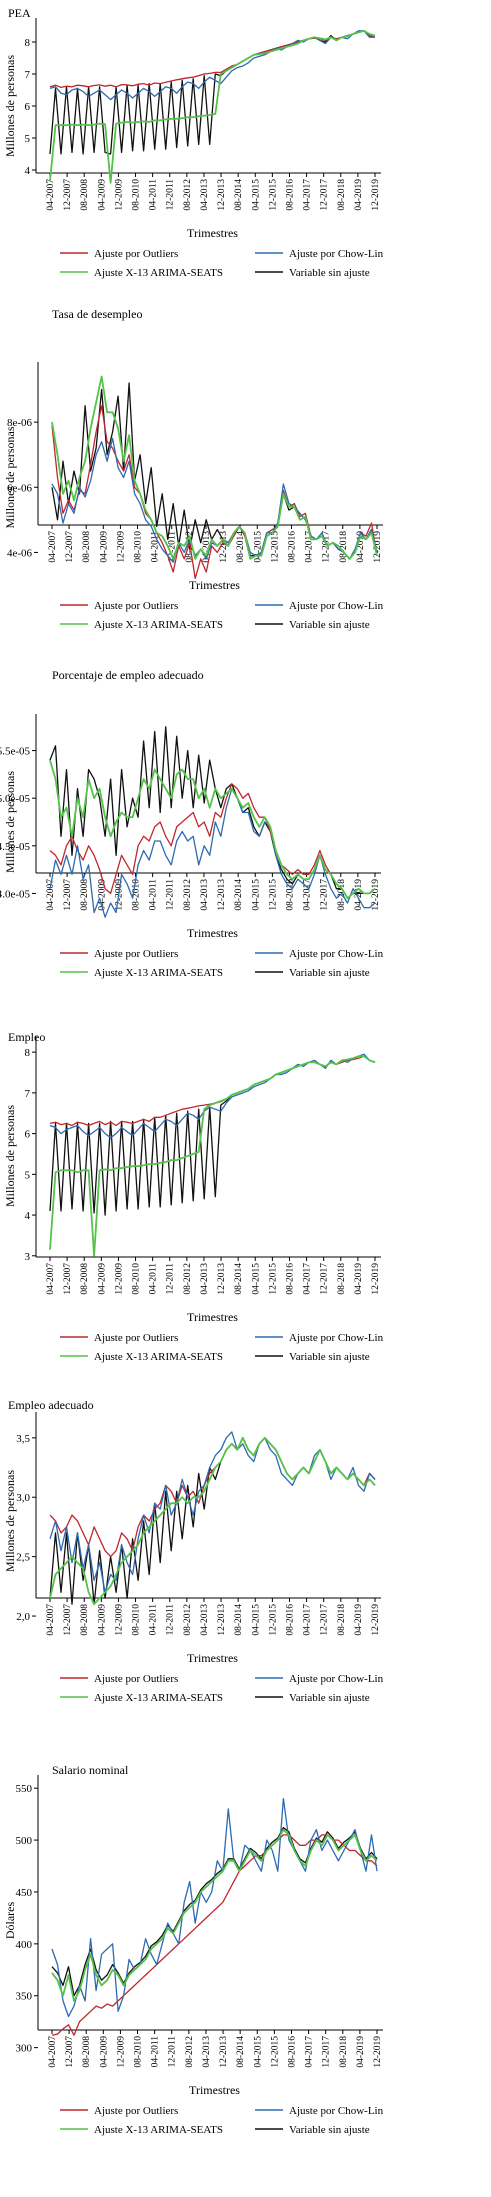 The height and width of the screenshot is (2197, 491). Describe the element at coordinates (24, 1945) in the screenshot. I see `y-tick-label: 400` at that location.